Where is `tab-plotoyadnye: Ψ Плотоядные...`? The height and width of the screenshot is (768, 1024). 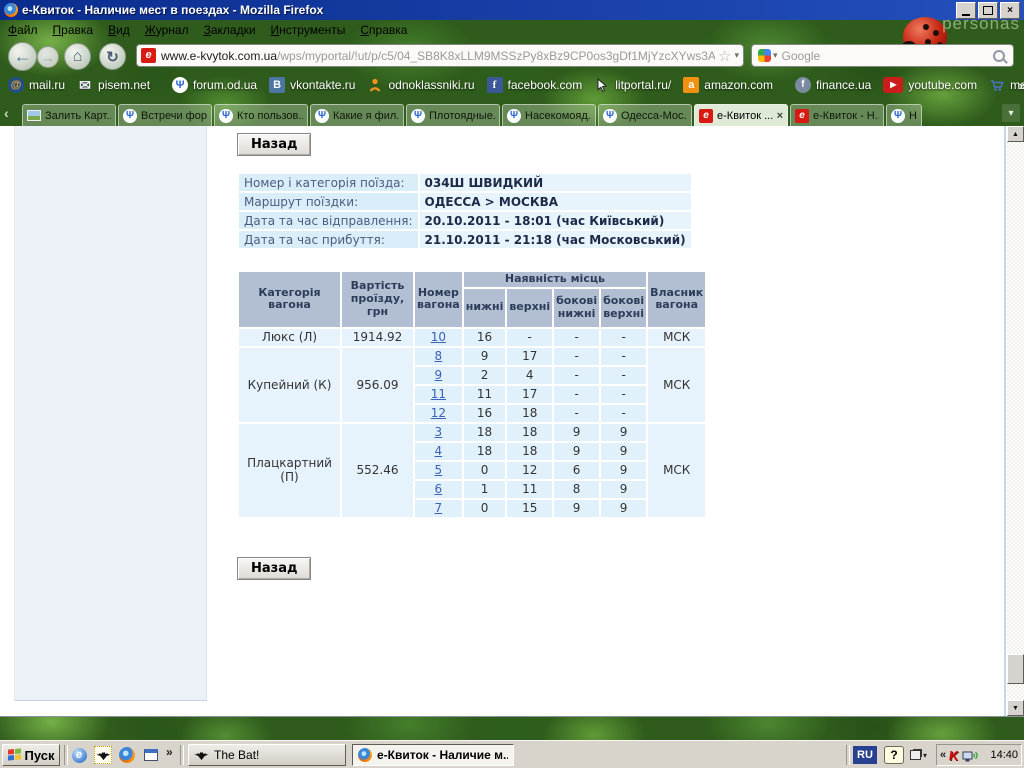 tab-plotoyadnye: Ψ Плотоядные... is located at coordinates (453, 115).